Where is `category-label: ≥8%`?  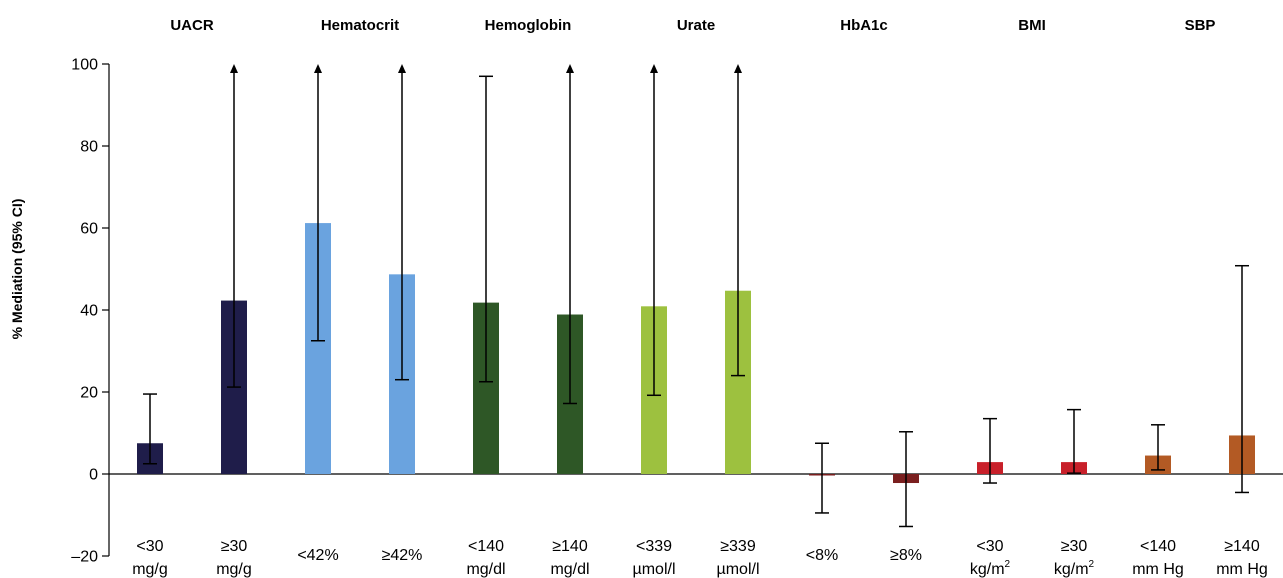
category-label: ≥8% is located at coordinates (906, 555).